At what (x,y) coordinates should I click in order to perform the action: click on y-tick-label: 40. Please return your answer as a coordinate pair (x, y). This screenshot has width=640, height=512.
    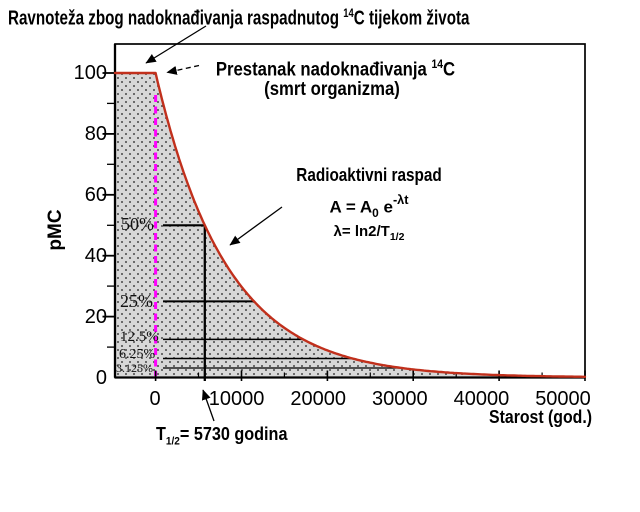
    Looking at the image, I should click on (95, 255).